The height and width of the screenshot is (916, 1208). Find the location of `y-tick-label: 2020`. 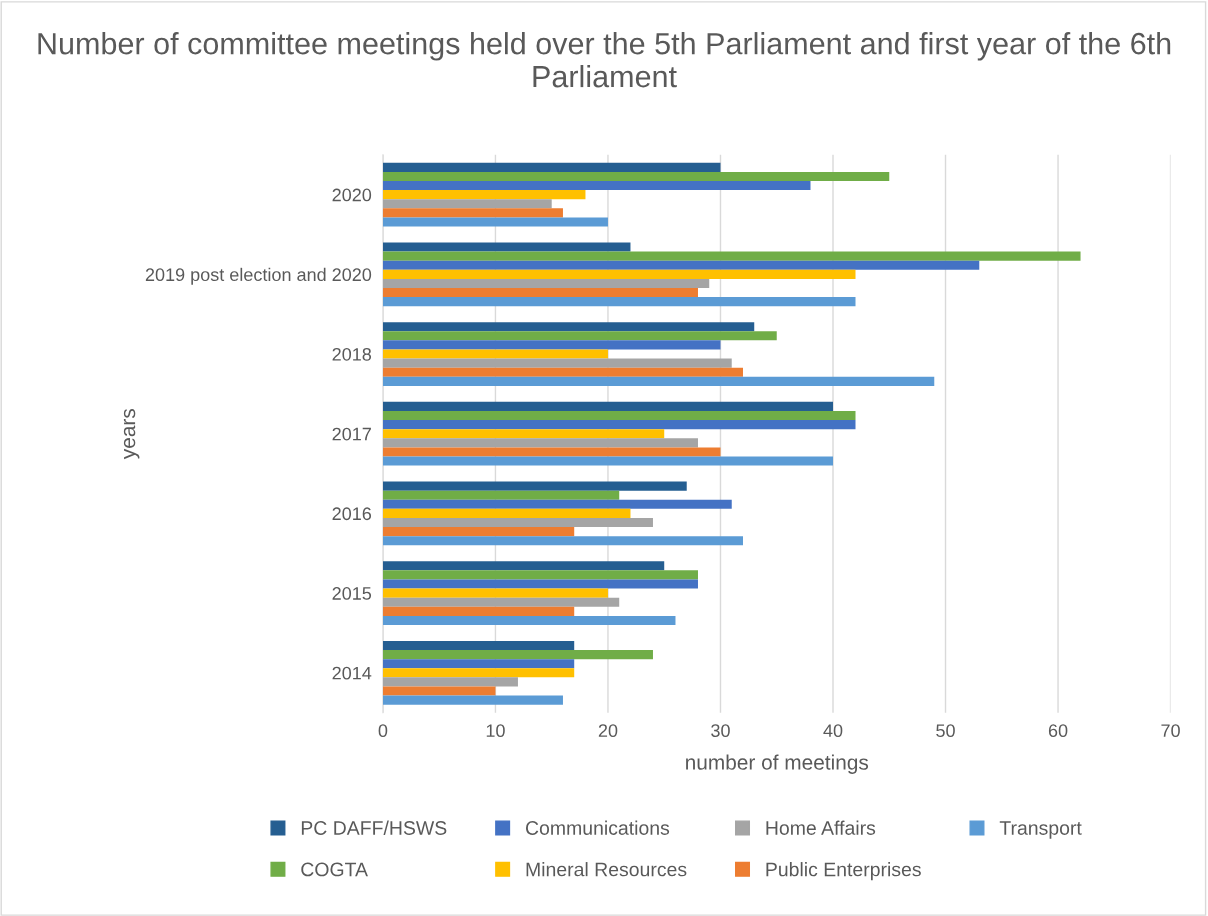

y-tick-label: 2020 is located at coordinates (352, 195).